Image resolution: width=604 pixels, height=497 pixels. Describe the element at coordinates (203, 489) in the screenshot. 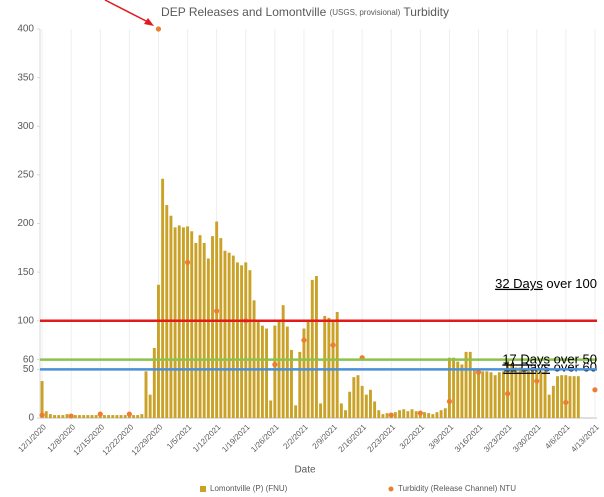

I see `legend-swatch` at that location.